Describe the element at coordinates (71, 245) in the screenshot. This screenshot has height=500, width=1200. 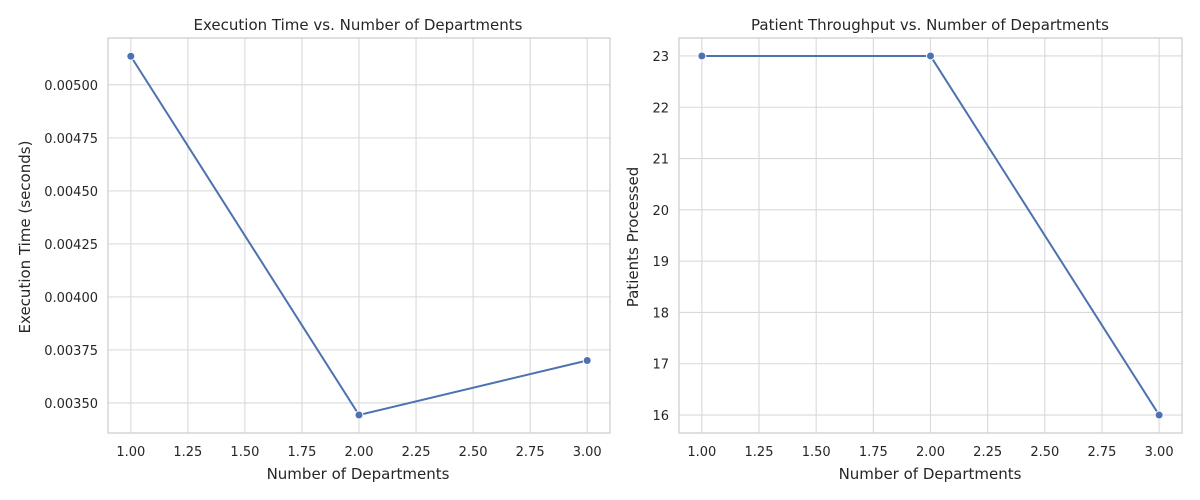
I see `y-tick-label: 0.00425` at that location.